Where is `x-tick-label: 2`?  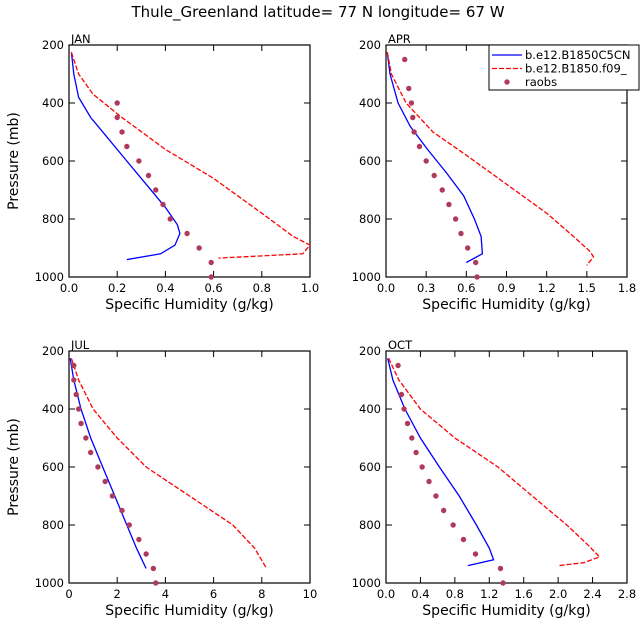 x-tick-label: 2 is located at coordinates (117, 594).